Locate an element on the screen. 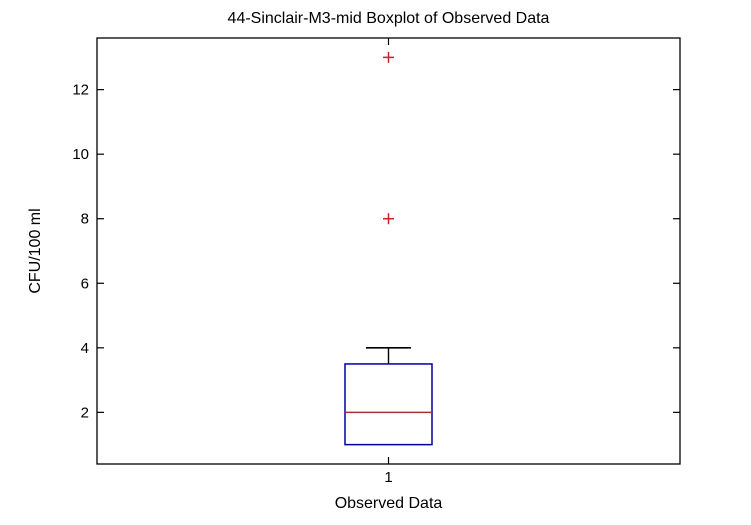  y-tick-label: 12 is located at coordinates (80, 90).